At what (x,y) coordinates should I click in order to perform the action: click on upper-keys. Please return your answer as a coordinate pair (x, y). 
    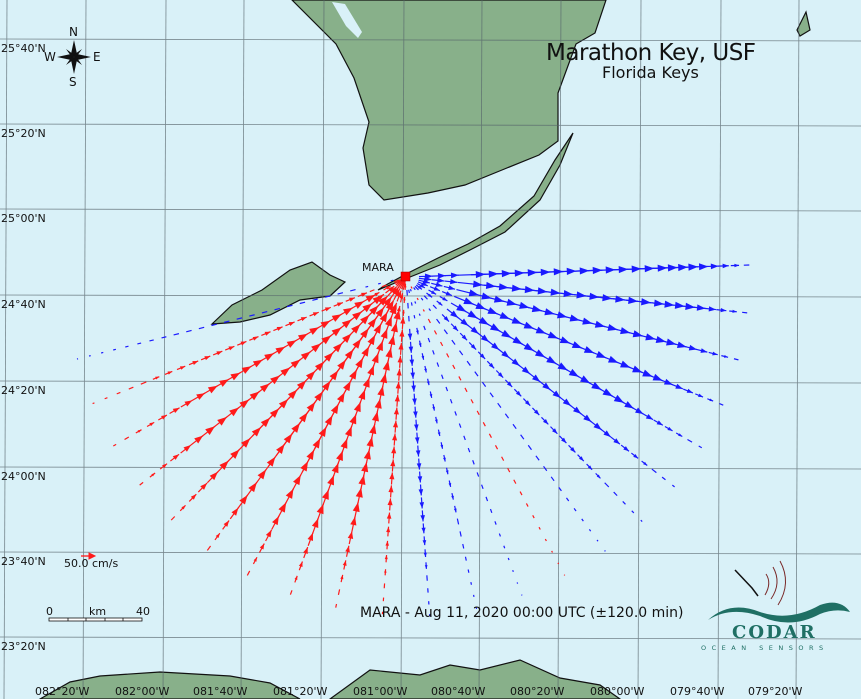
    Looking at the image, I should click on (475, 211).